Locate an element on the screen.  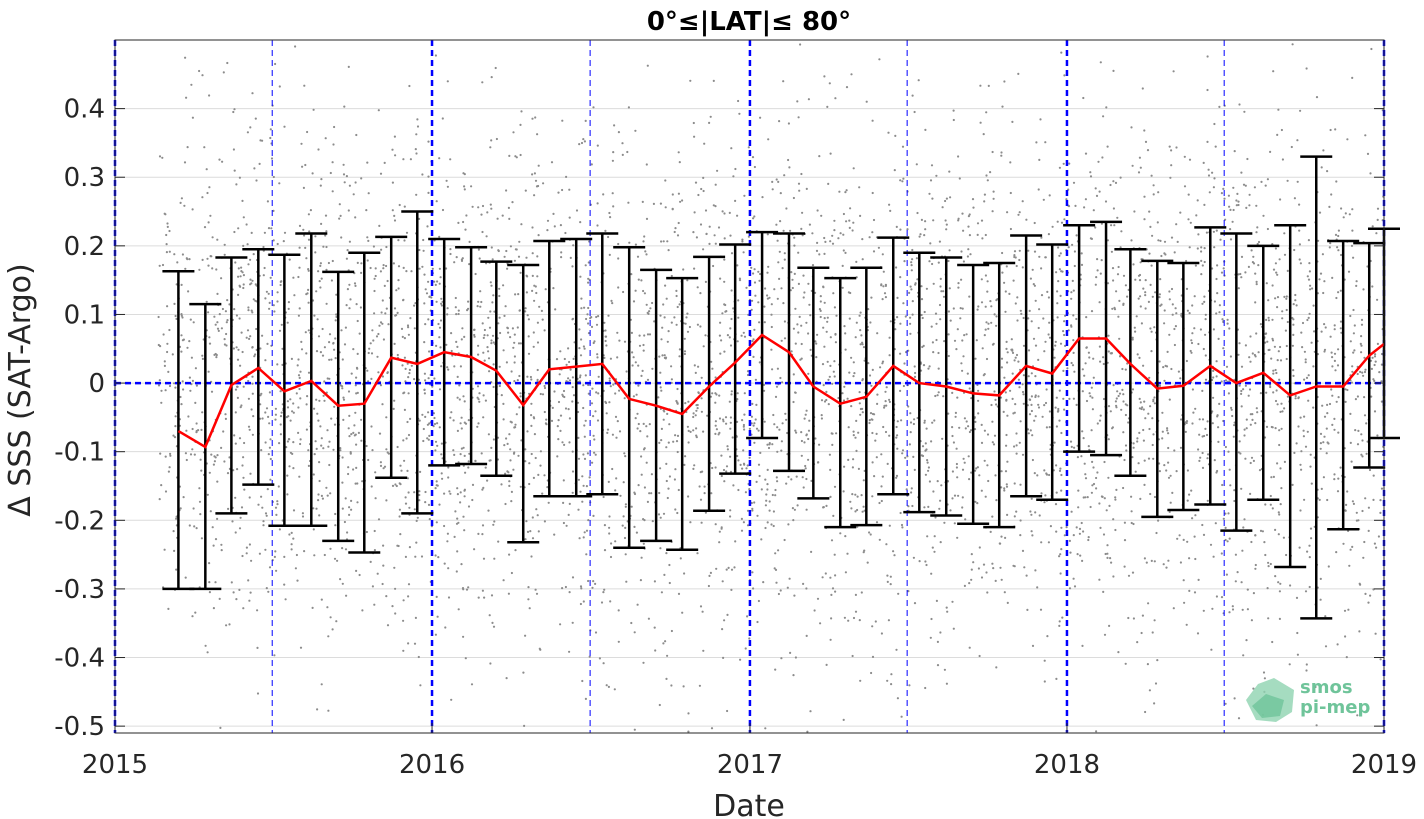
y-axis-title: Δ SSS (SAT-Argo) is located at coordinates (20, 389).